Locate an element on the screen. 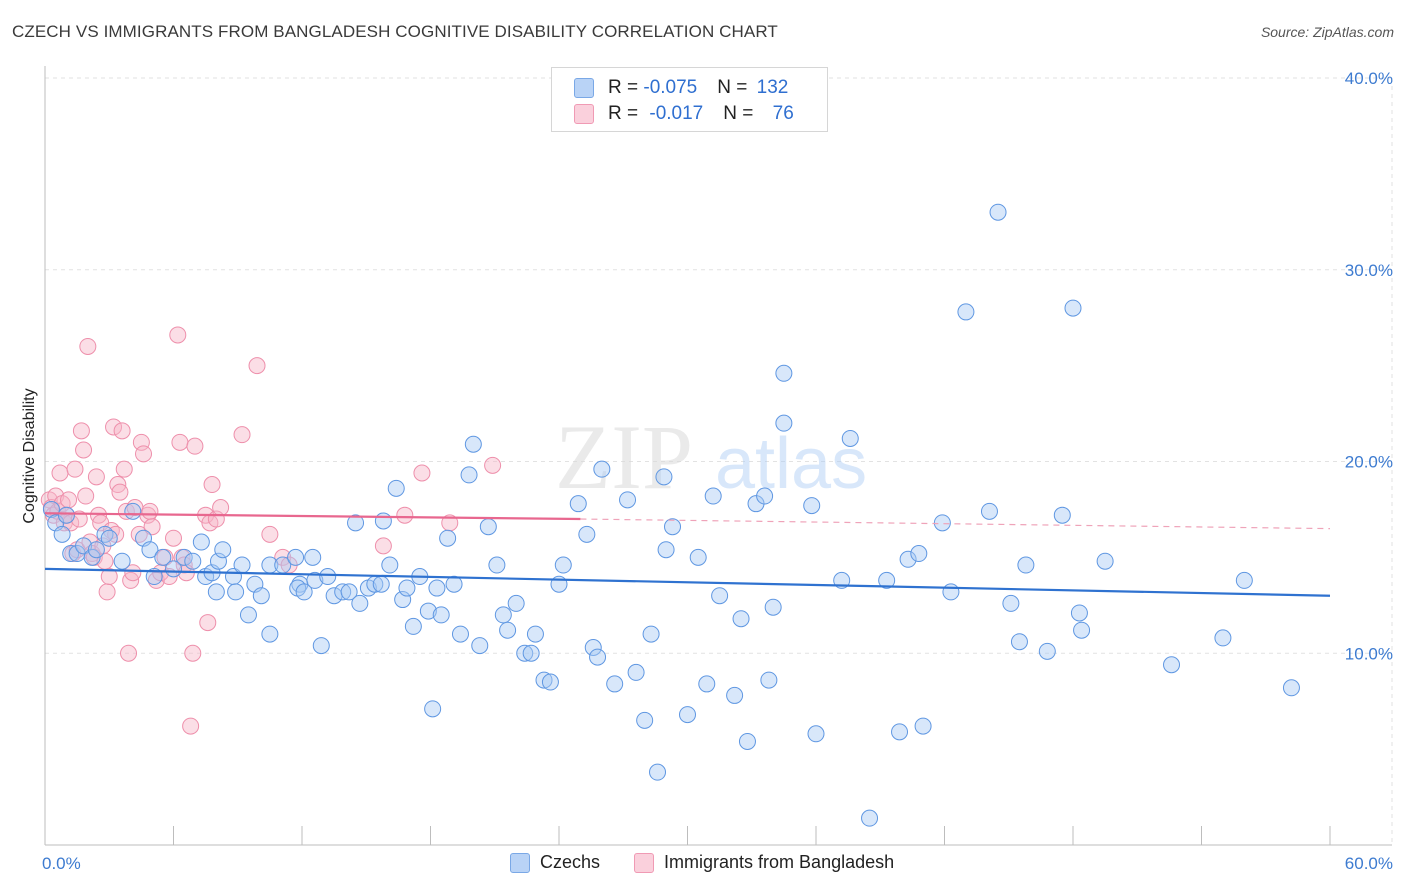 Image resolution: width=1406 pixels, height=892 pixels. watermark-zip: ZIP is located at coordinates (624, 457).